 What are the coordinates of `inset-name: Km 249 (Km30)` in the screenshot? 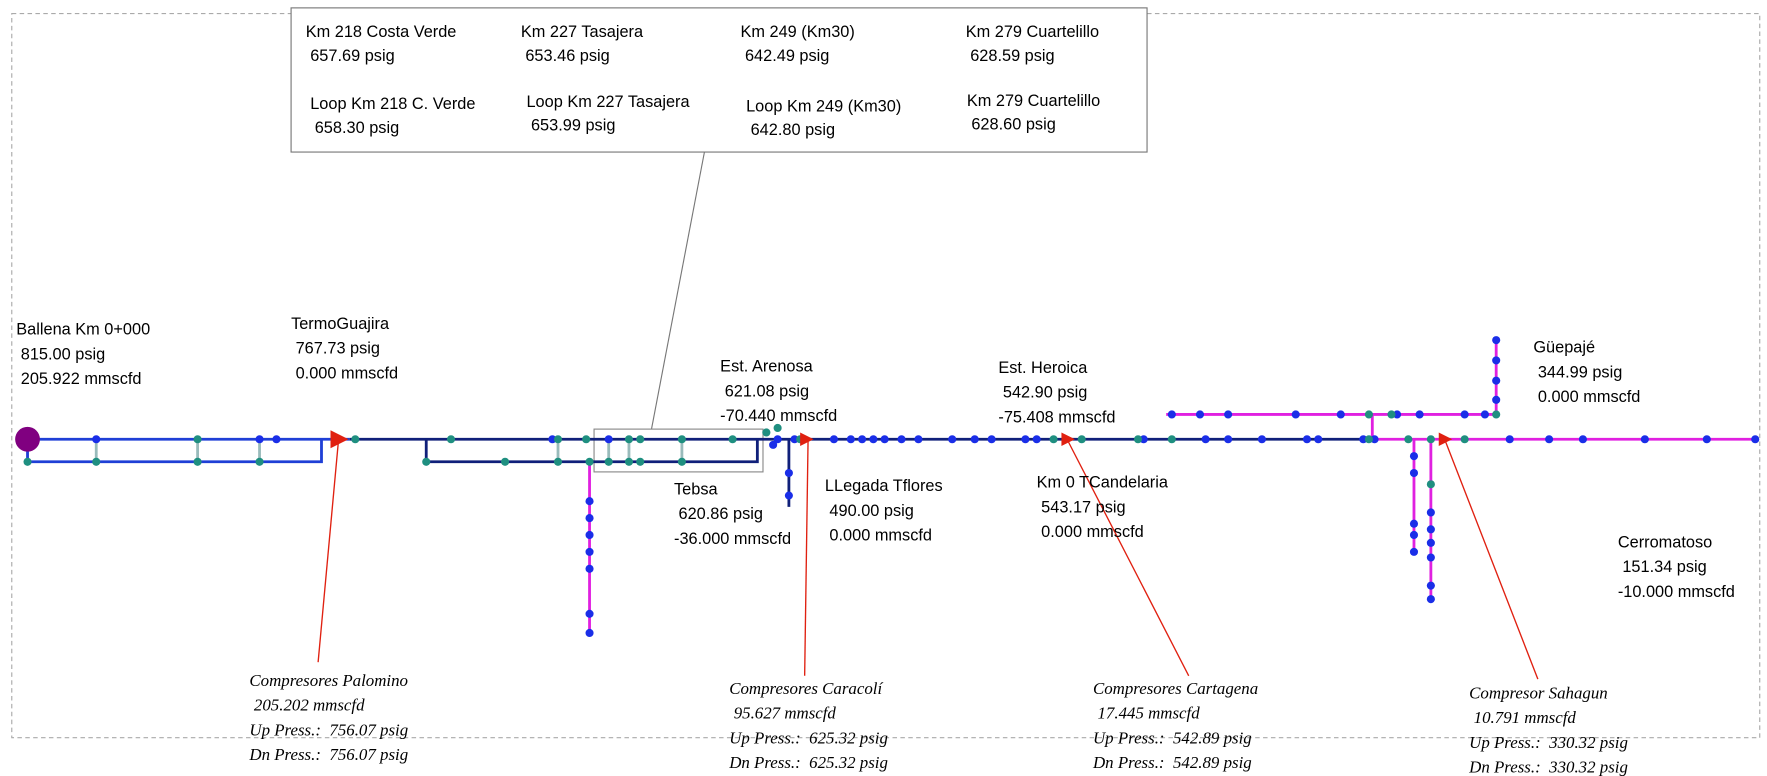 It's located at (797, 32).